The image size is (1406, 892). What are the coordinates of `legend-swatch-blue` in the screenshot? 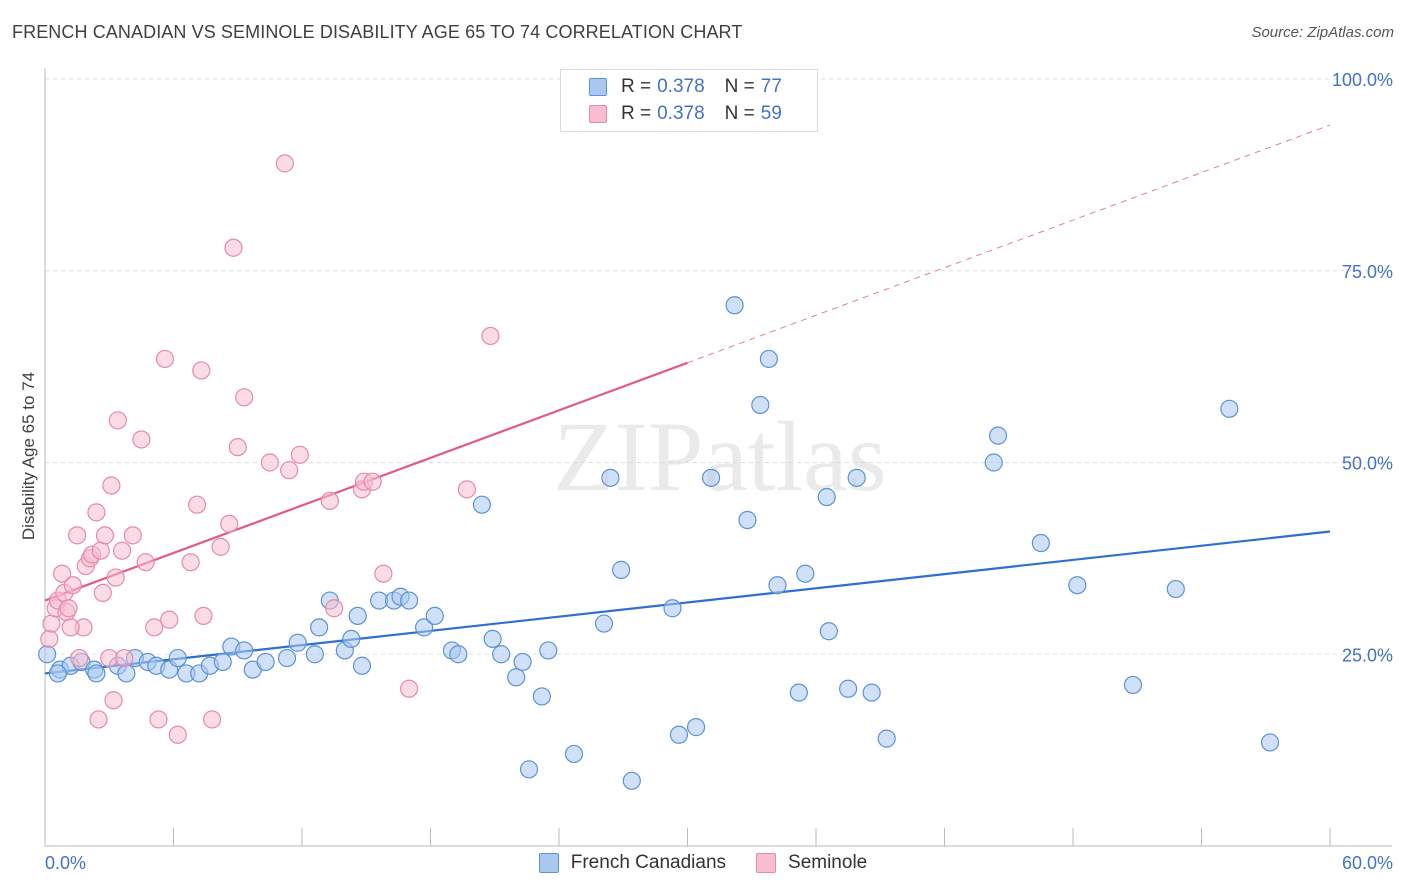 It's located at (598, 87).